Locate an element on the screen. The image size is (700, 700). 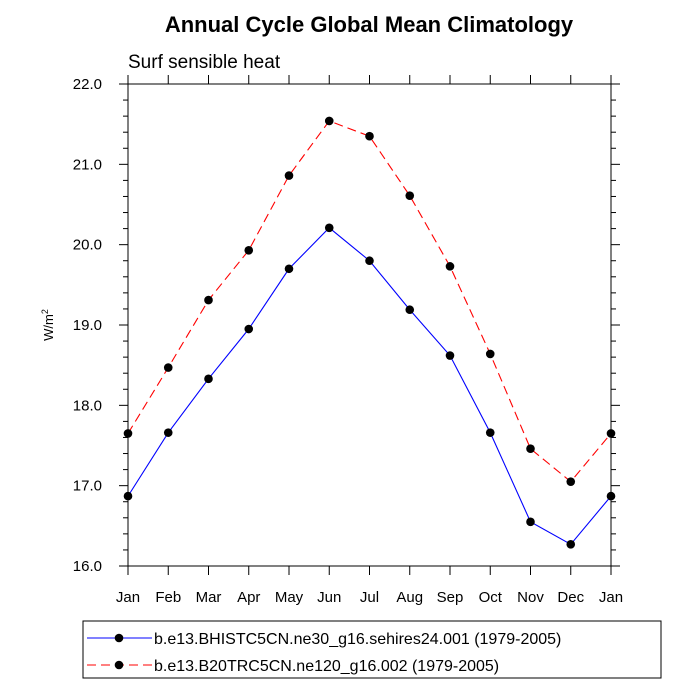
y-axis-label-exponent: 2 is located at coordinates (45, 311).